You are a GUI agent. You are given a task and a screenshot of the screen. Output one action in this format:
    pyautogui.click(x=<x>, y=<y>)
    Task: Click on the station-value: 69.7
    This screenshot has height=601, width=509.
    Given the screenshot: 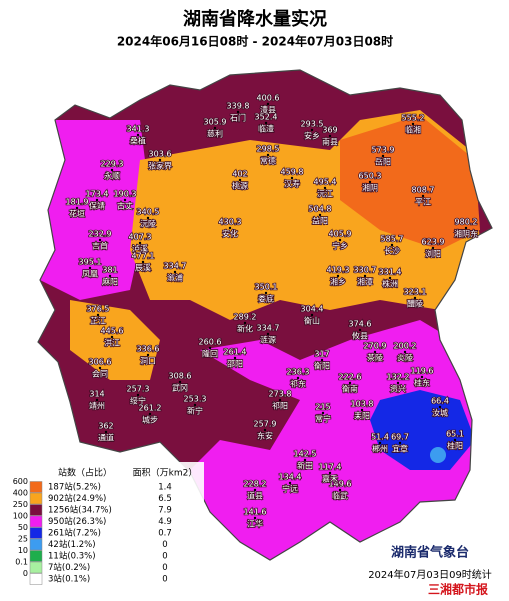 What is the action you would take?
    pyautogui.click(x=400, y=437)
    